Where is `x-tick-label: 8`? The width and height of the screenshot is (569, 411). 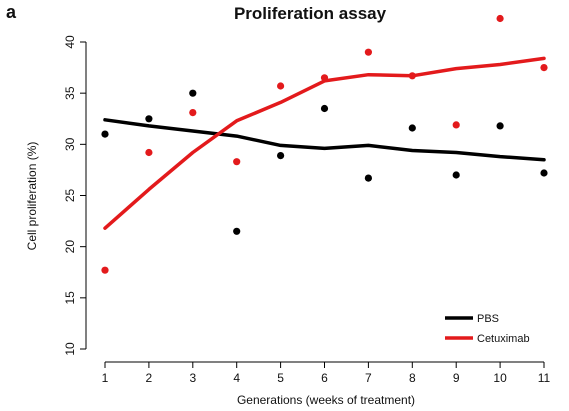 x-tick-label: 8 is located at coordinates (412, 378).